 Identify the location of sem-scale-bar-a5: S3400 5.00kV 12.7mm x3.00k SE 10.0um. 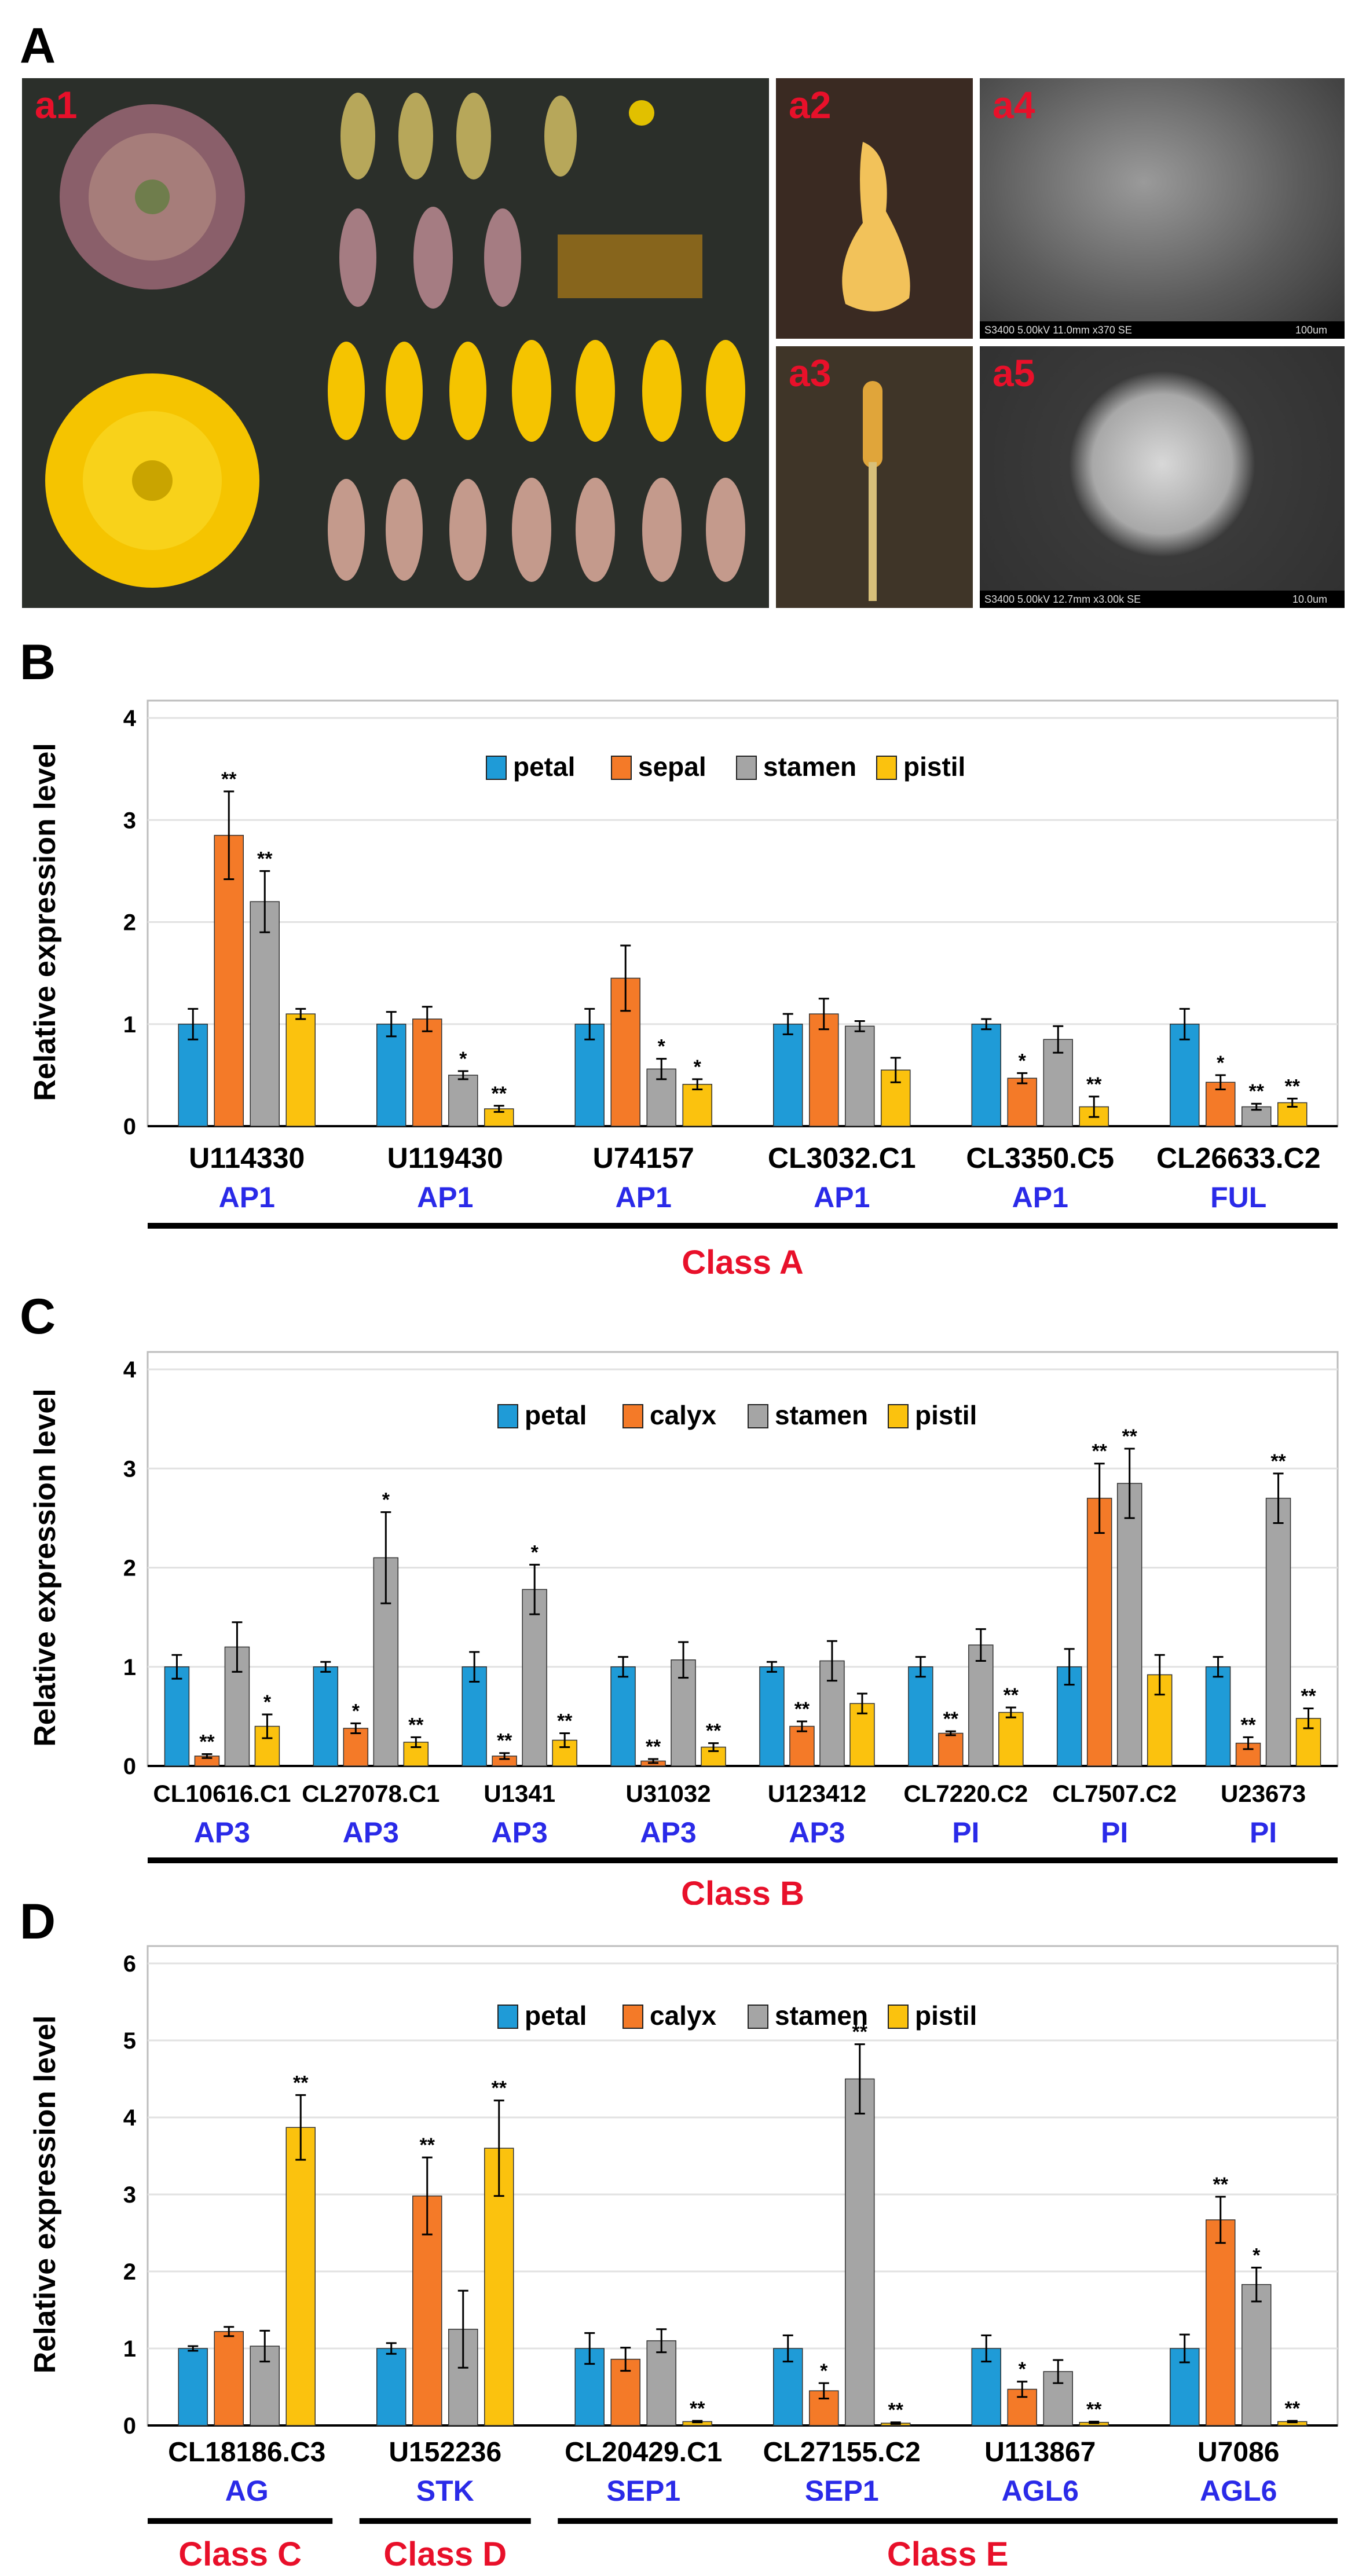
(1162, 599).